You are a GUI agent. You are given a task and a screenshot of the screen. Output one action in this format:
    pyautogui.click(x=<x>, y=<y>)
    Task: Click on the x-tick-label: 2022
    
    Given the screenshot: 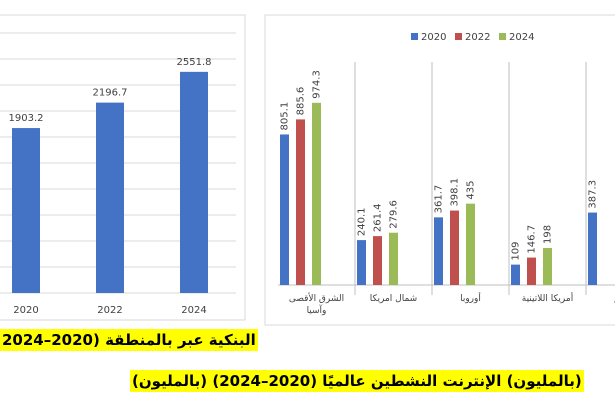 What is the action you would take?
    pyautogui.click(x=109, y=310)
    